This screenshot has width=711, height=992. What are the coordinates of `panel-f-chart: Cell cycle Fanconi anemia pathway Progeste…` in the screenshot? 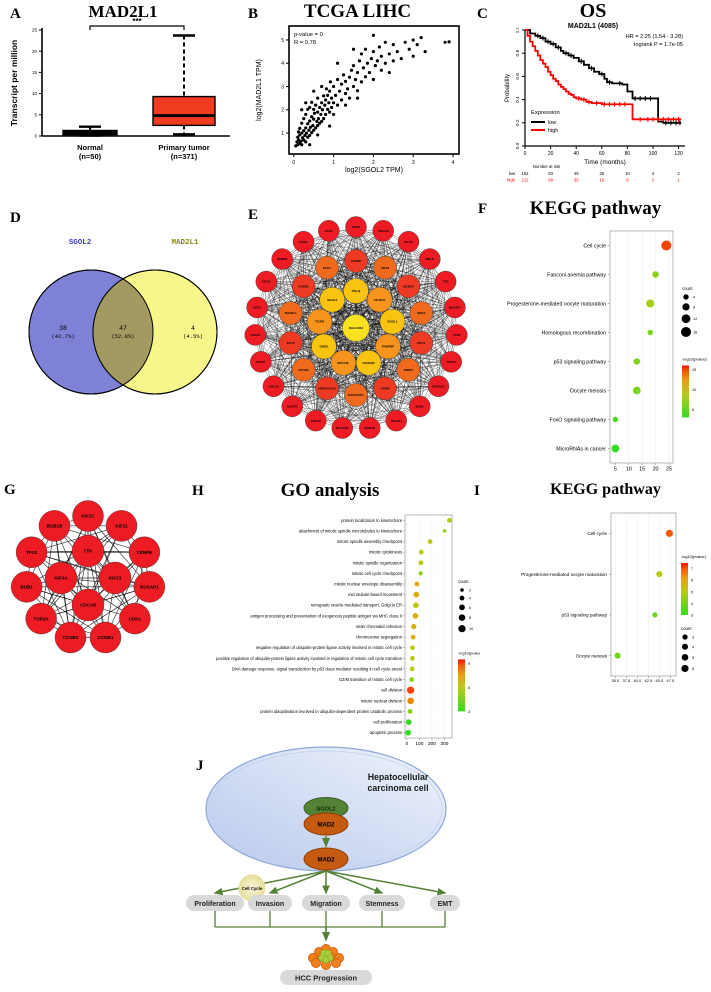 It's located at (590, 335).